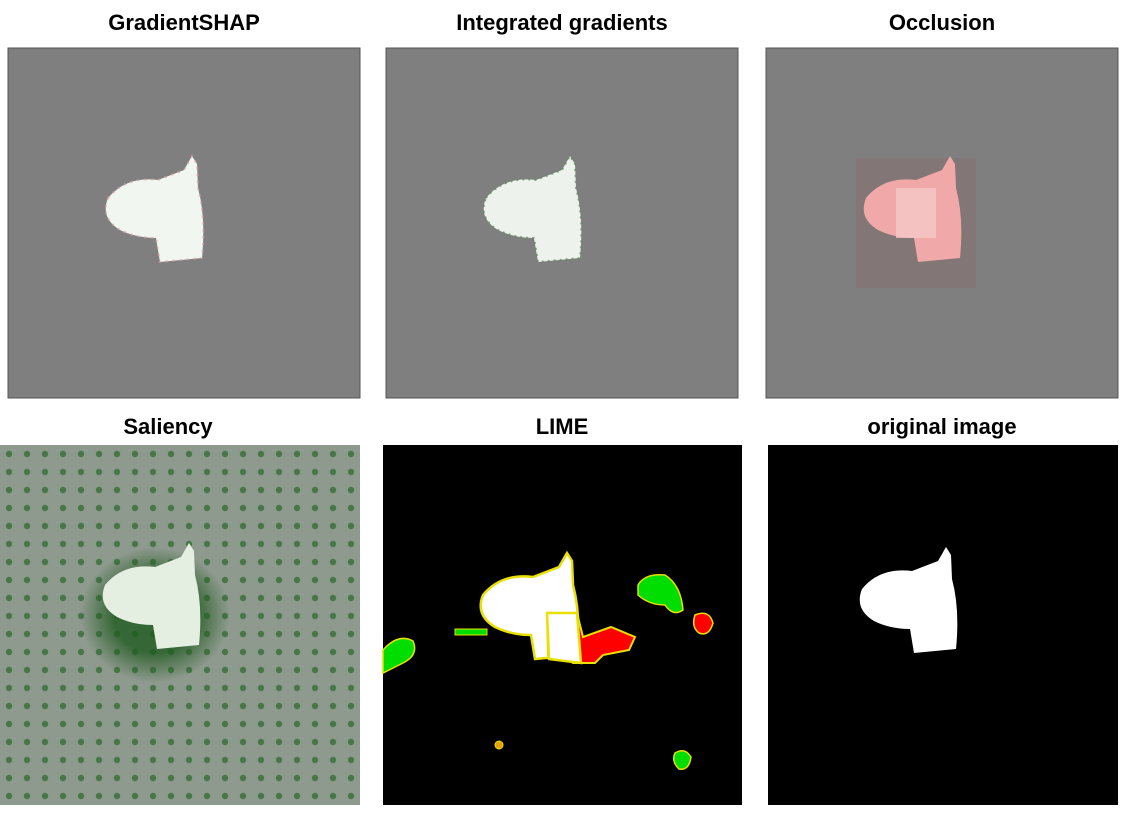  Describe the element at coordinates (564, 638) in the screenshot. I see `lime-region` at that location.